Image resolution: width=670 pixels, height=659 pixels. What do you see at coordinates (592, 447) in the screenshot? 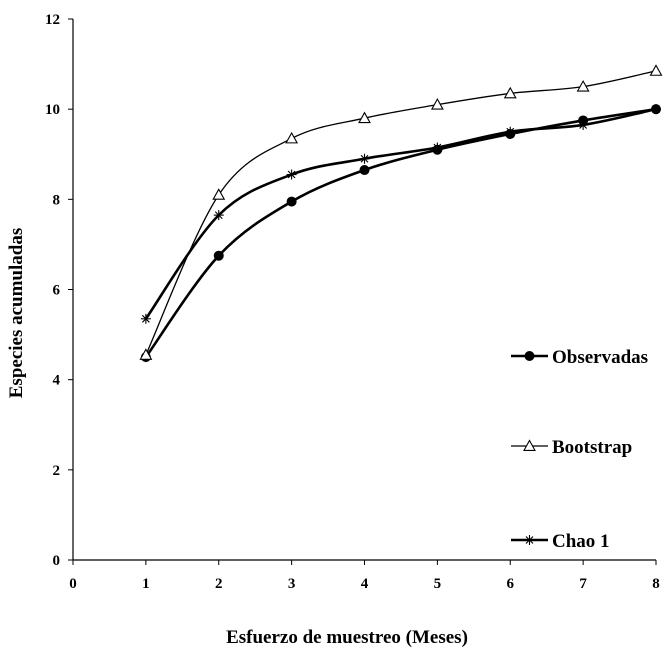
I see `legend-label: Bootstrap` at bounding box center [592, 447].